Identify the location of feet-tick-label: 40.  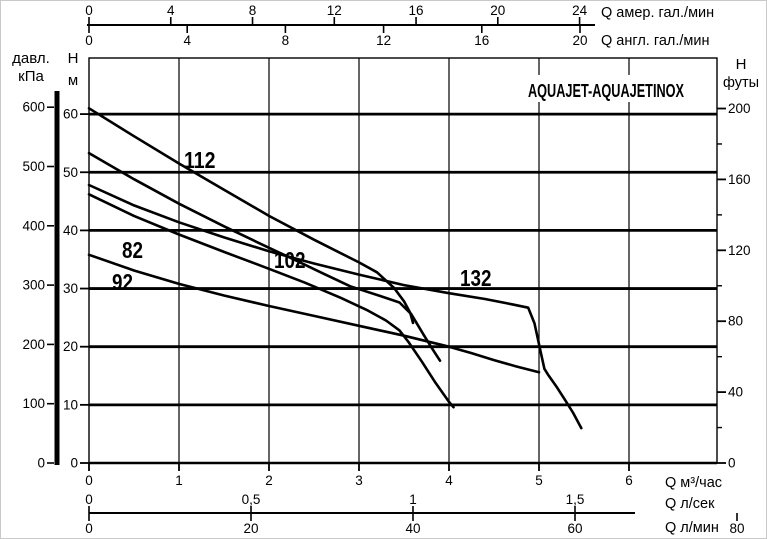
(735, 392).